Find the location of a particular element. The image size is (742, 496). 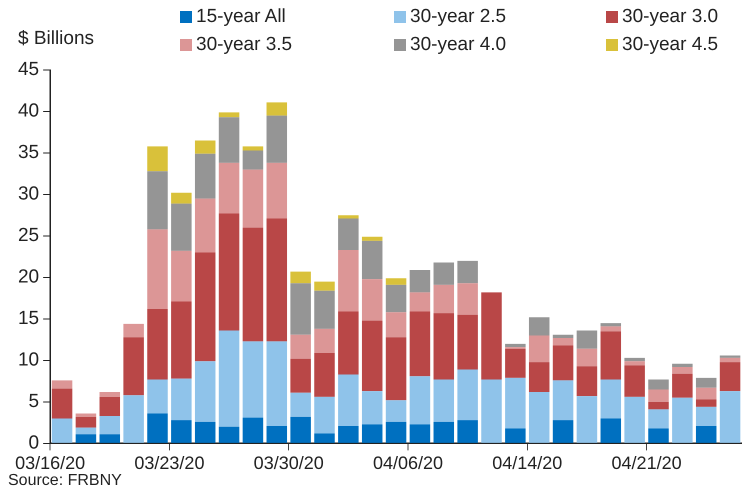

y-tick-label: 25 is located at coordinates (29, 235).